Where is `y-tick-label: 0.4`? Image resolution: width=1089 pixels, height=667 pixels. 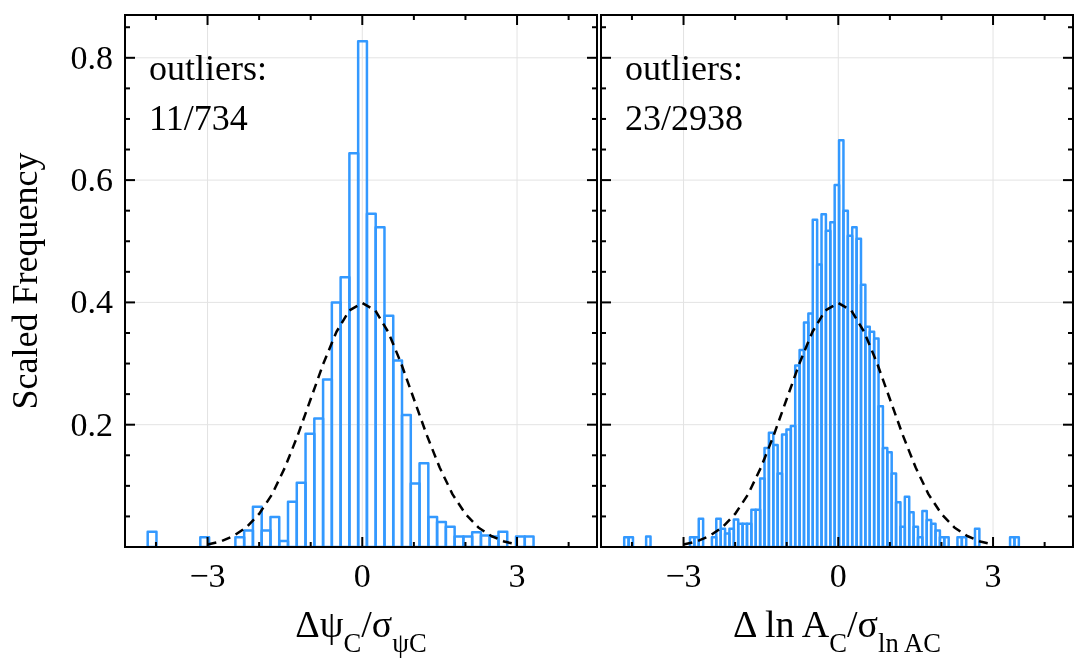 y-tick-label: 0.4 is located at coordinates (91, 302).